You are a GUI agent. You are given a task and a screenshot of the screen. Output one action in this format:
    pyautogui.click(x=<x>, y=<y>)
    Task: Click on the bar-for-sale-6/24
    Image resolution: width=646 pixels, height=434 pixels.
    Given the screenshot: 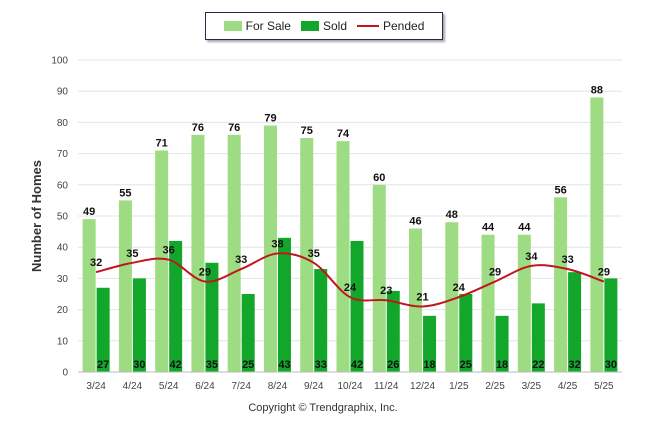 What is the action you would take?
    pyautogui.click(x=198, y=253)
    